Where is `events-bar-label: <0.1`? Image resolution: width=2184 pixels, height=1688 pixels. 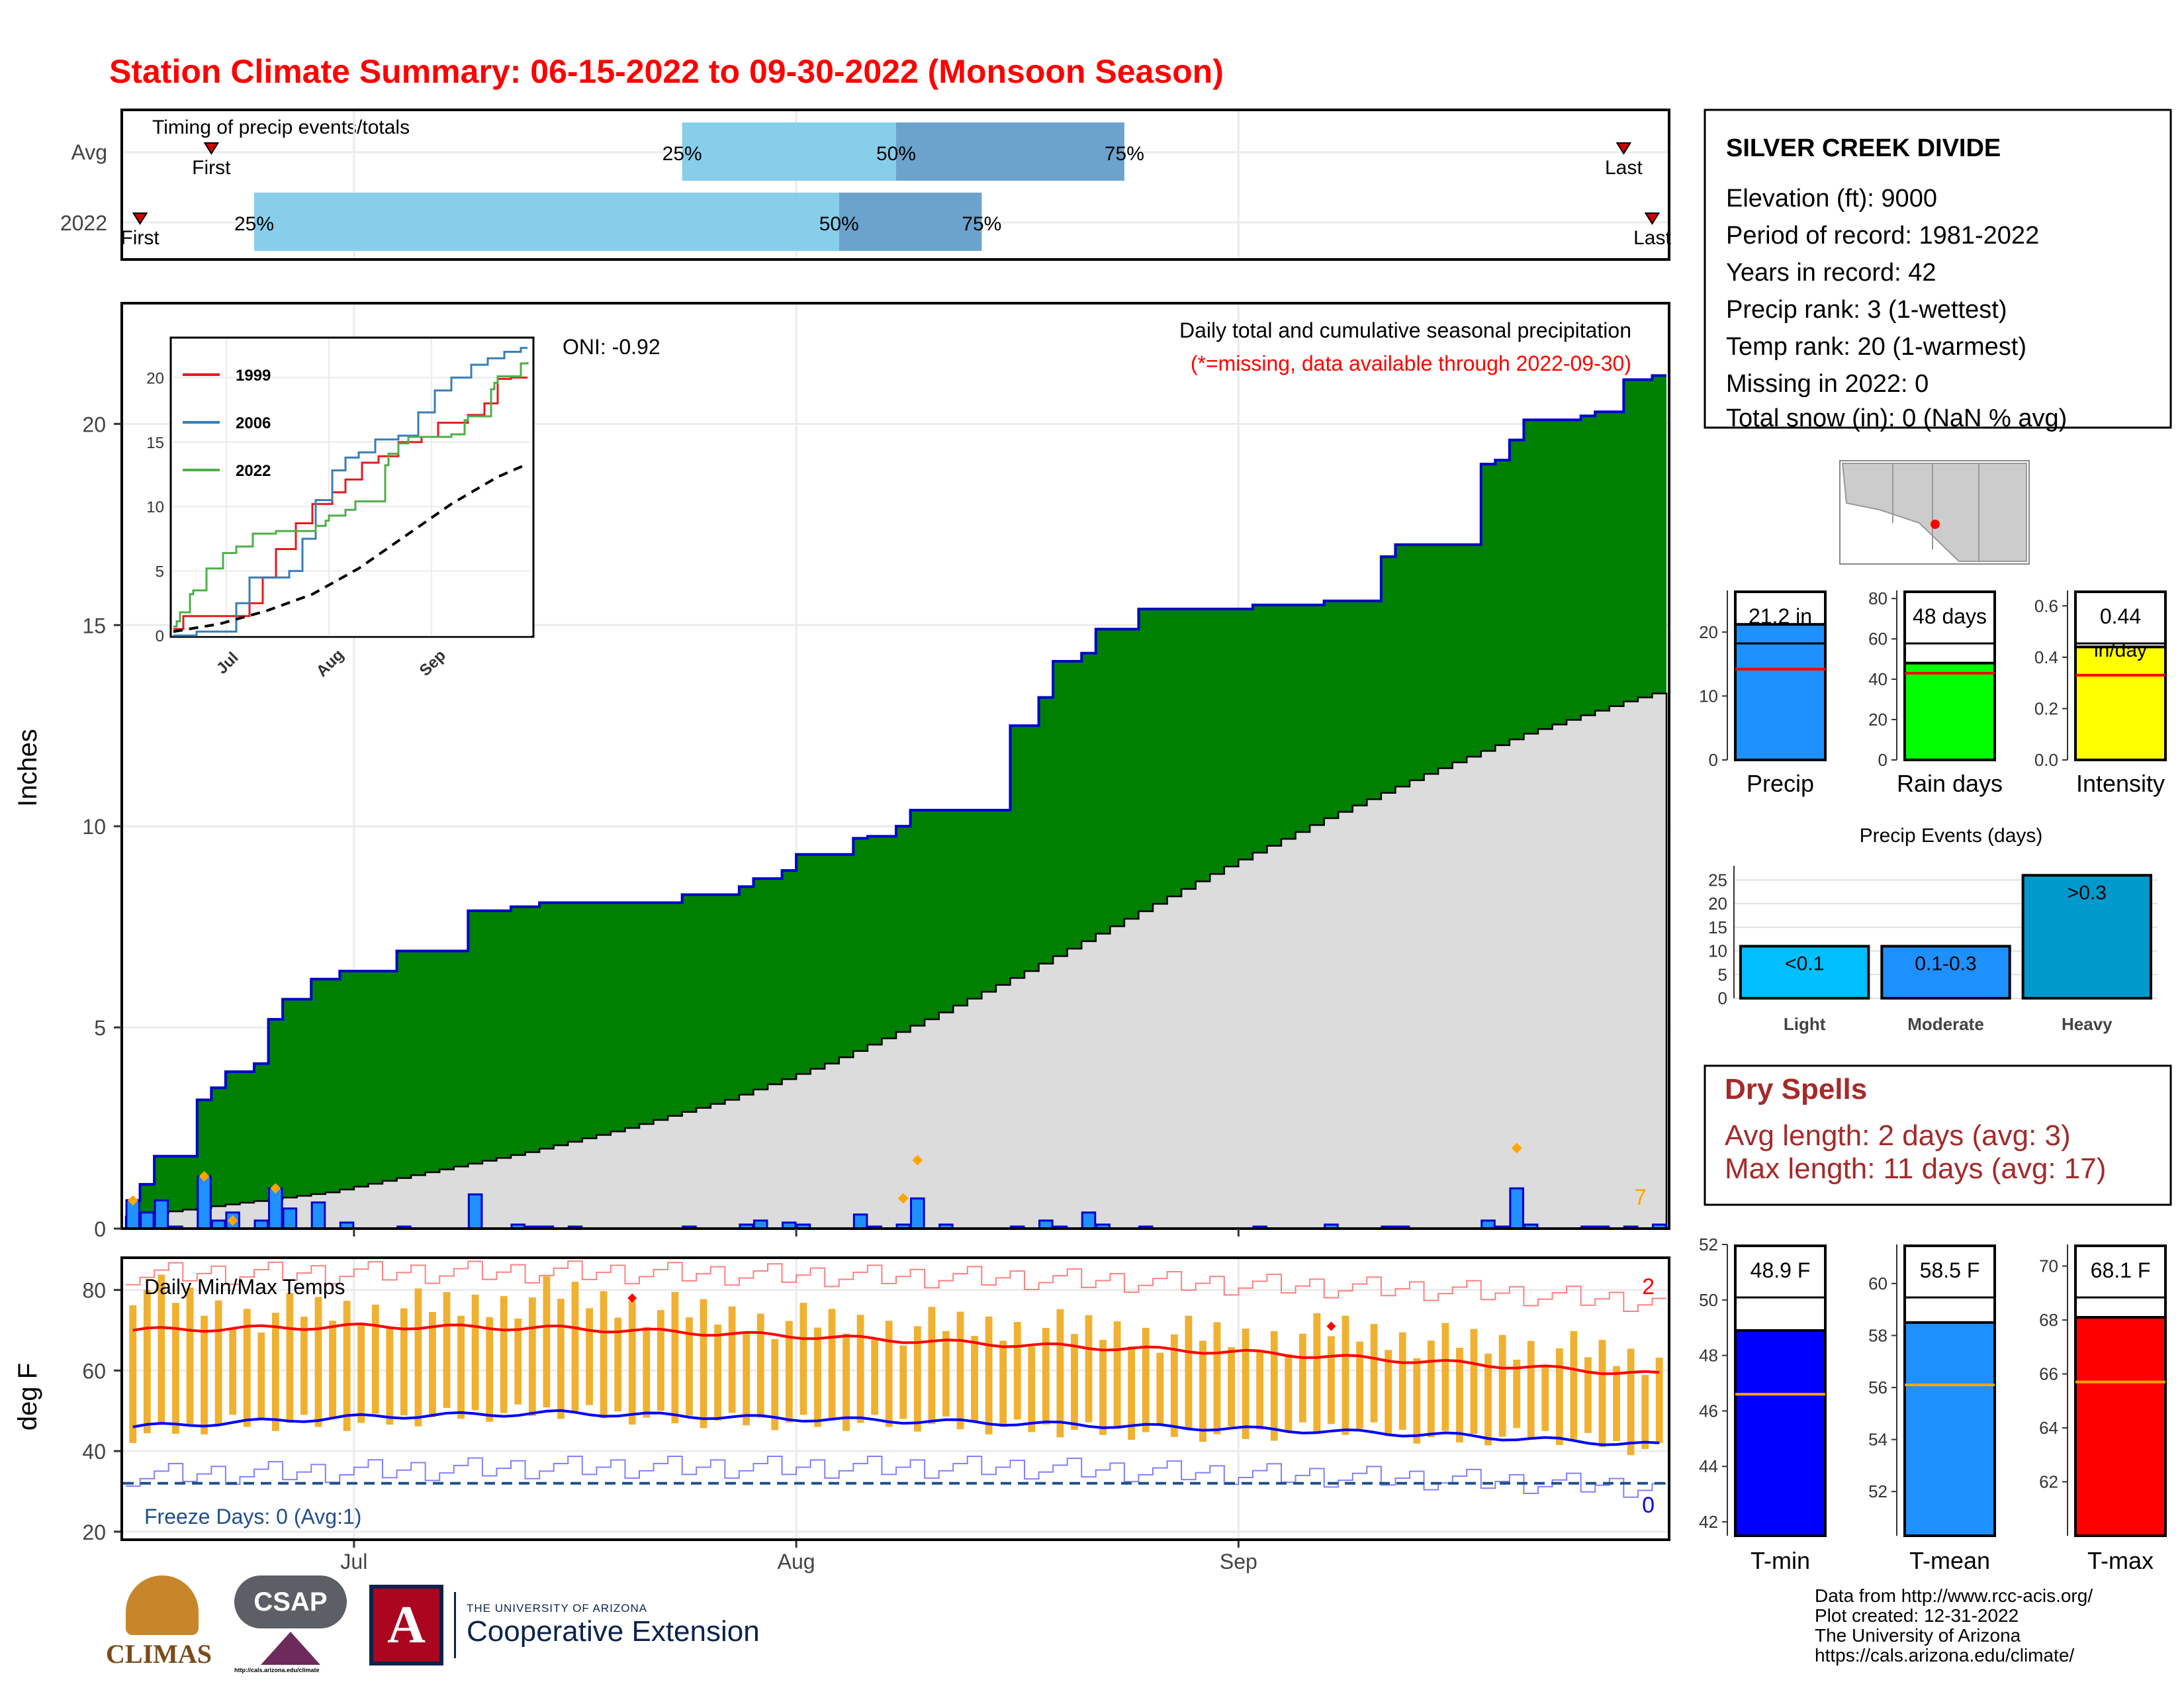
events-bar-label: <0.1 is located at coordinates (1804, 963).